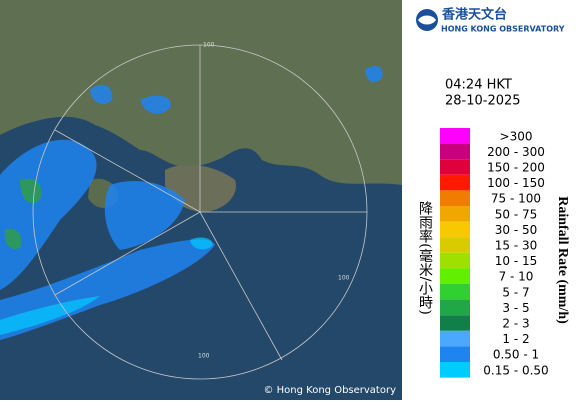 This screenshot has height=404, width=577. I want to click on legend-label: 75 - 100, so click(516, 199).